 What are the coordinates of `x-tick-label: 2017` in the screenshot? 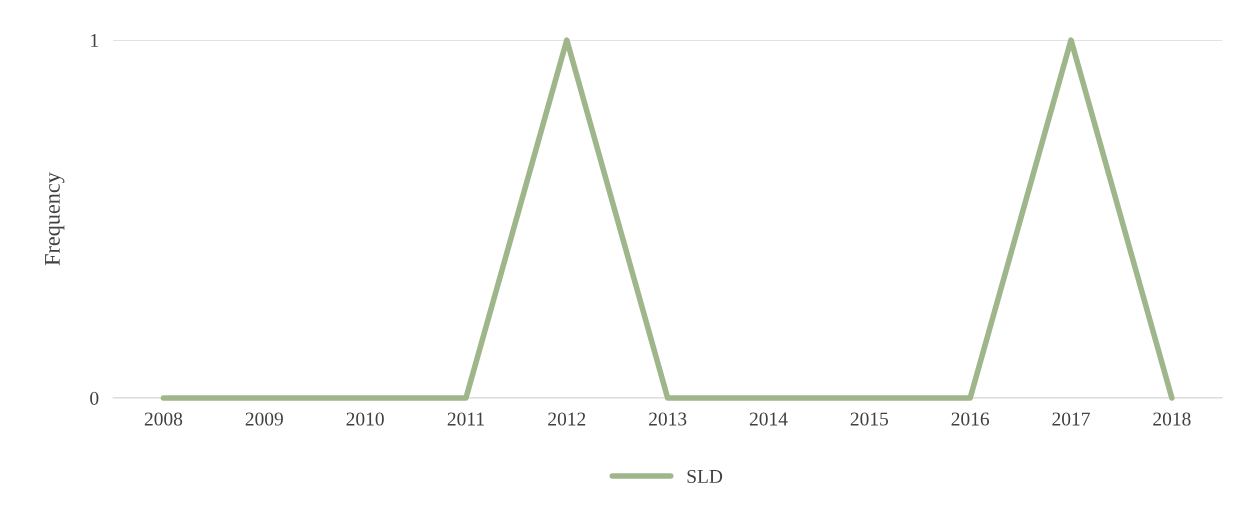 It's located at (1071, 419).